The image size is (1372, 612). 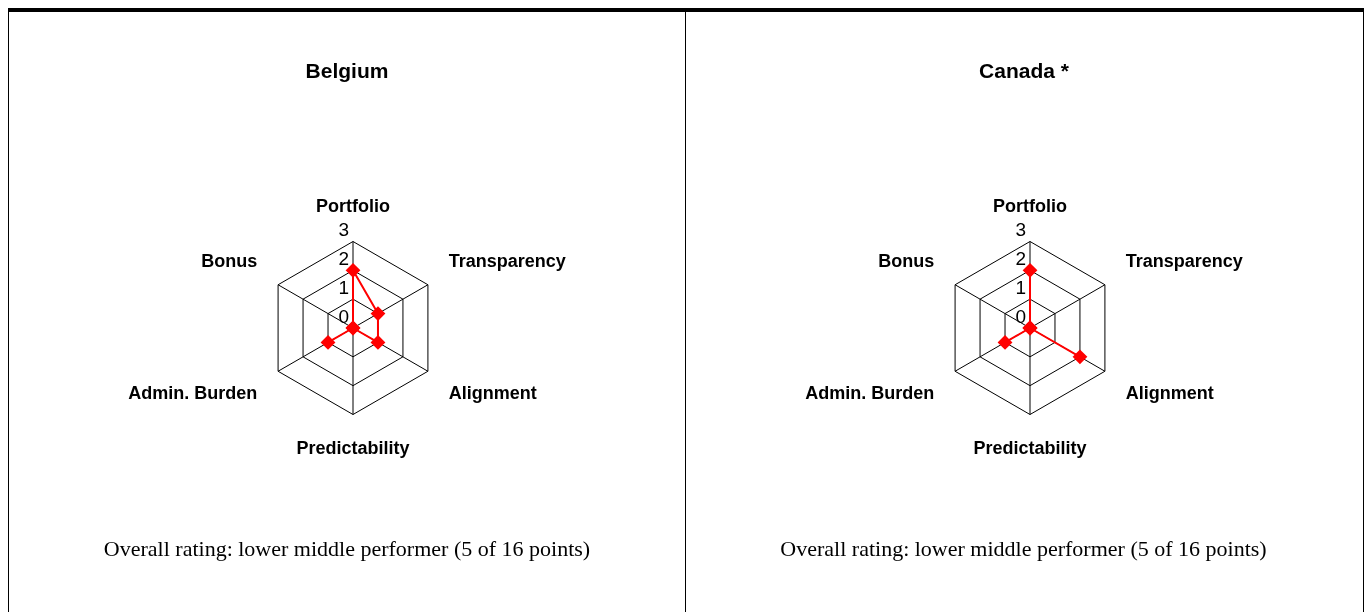 I want to click on chart-title: Belgium, so click(x=347, y=71).